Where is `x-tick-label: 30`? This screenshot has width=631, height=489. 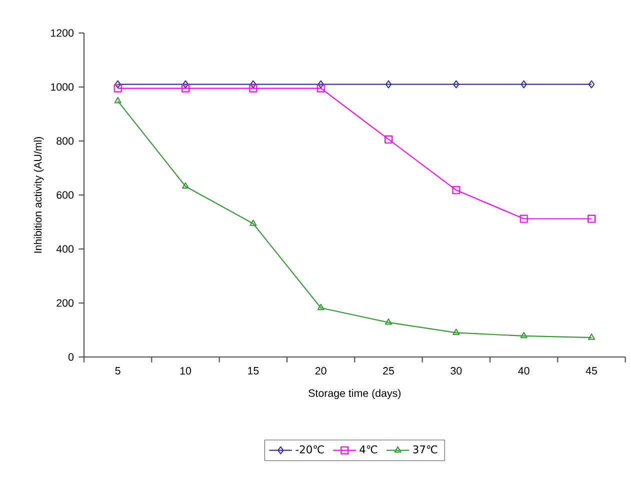 x-tick-label: 30 is located at coordinates (456, 371).